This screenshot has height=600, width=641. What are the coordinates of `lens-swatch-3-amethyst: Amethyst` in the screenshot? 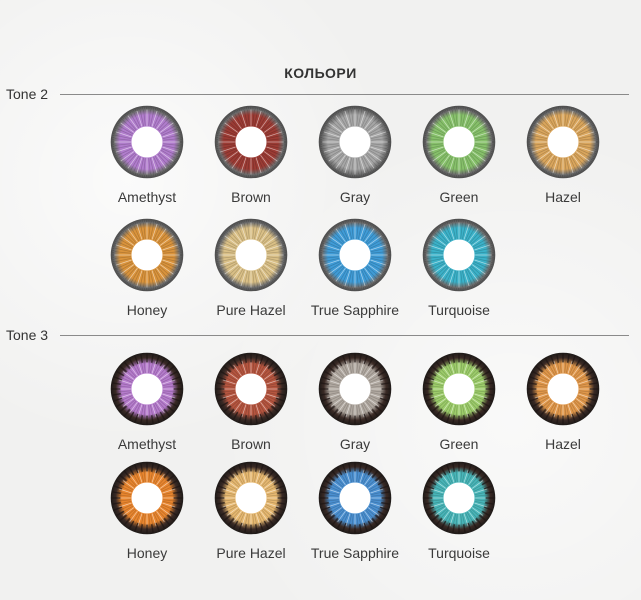 It's located at (147, 402).